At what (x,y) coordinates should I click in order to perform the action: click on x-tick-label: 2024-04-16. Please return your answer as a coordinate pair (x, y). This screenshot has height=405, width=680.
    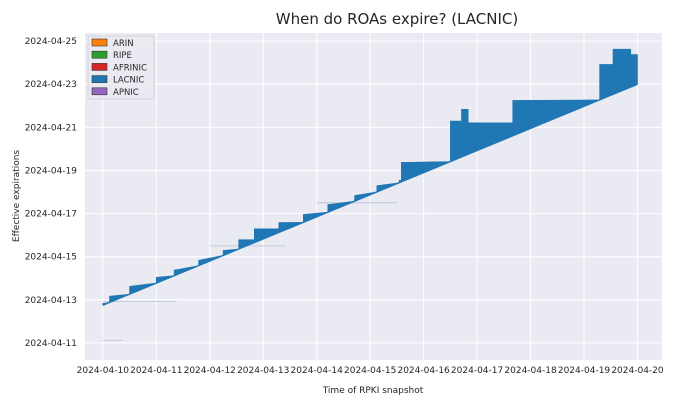
    Looking at the image, I should click on (423, 371).